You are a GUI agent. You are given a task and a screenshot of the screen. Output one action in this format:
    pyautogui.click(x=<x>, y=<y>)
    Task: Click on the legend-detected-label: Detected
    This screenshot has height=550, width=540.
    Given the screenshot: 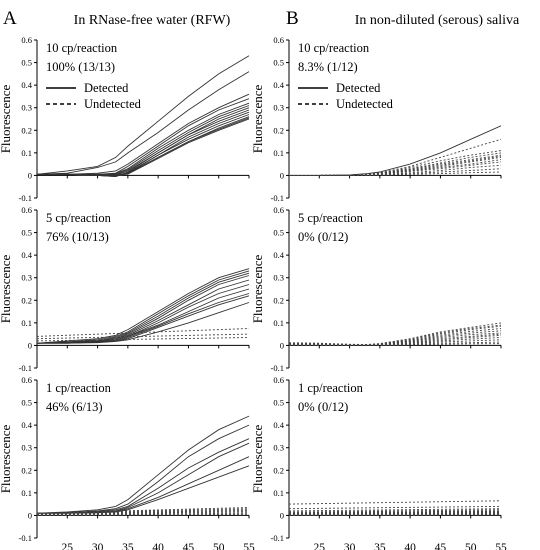 What is the action you would take?
    pyautogui.click(x=106, y=88)
    